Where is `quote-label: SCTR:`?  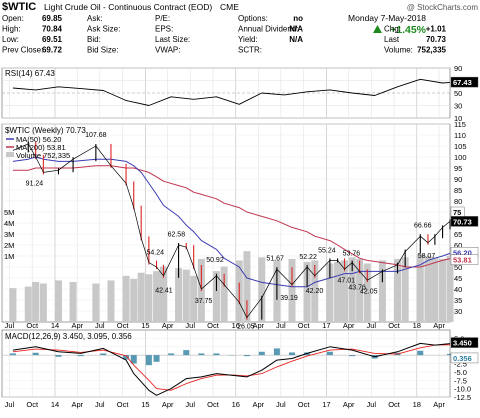 quote-label: SCTR: is located at coordinates (250, 50).